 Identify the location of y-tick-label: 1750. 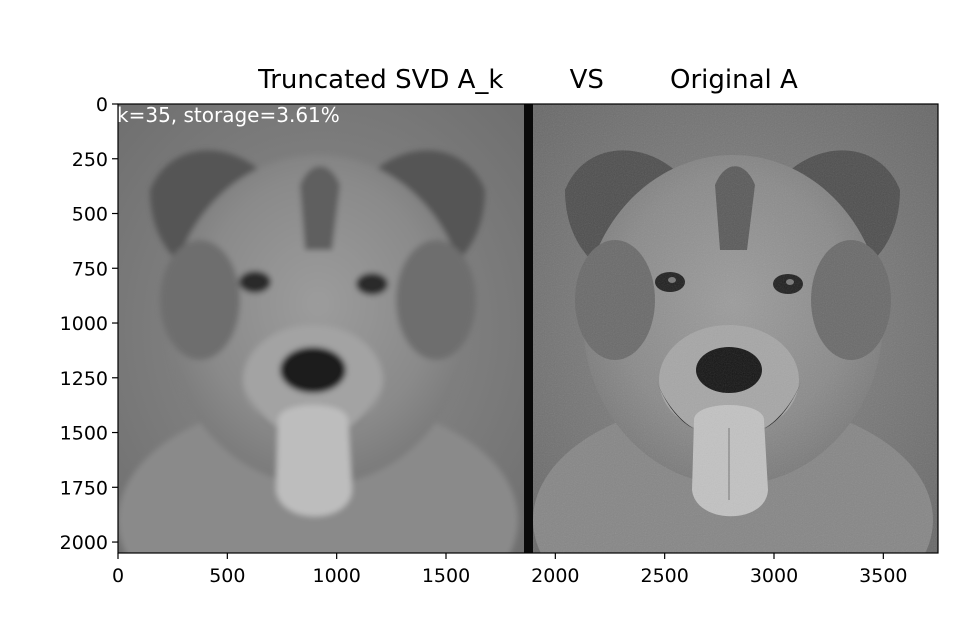
(84, 488).